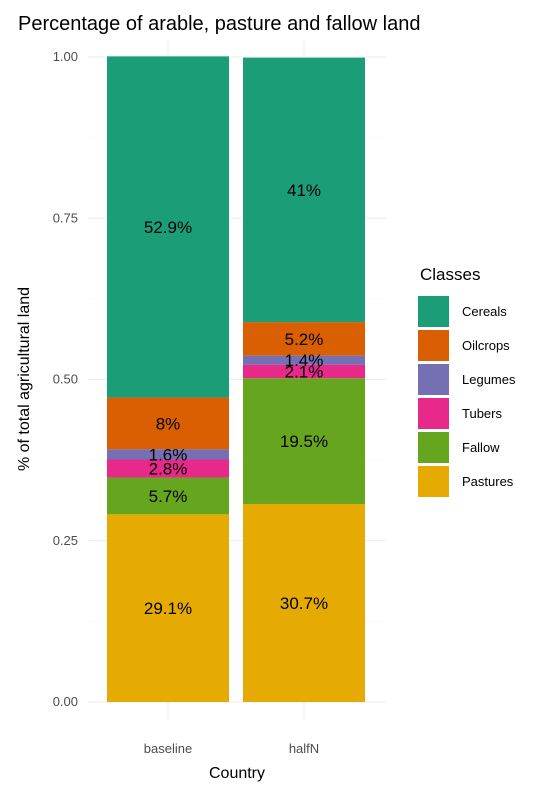 Image resolution: width=544 pixels, height=787 pixels. Describe the element at coordinates (231, 748) in the screenshot. I see `x-axis-ticks: baseline halfN` at that location.